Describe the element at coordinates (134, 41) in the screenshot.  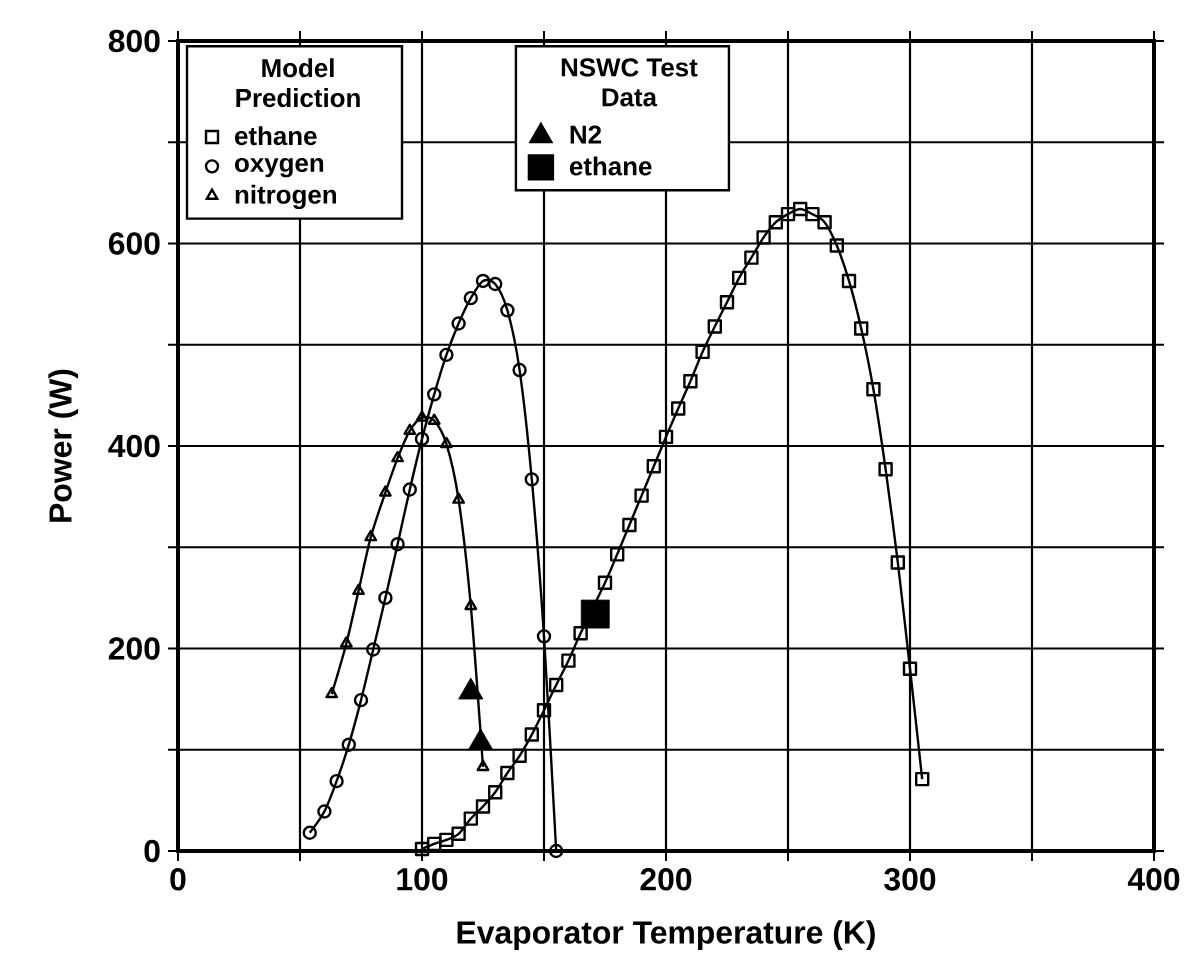
I see `y-tick-label: 800` at that location.